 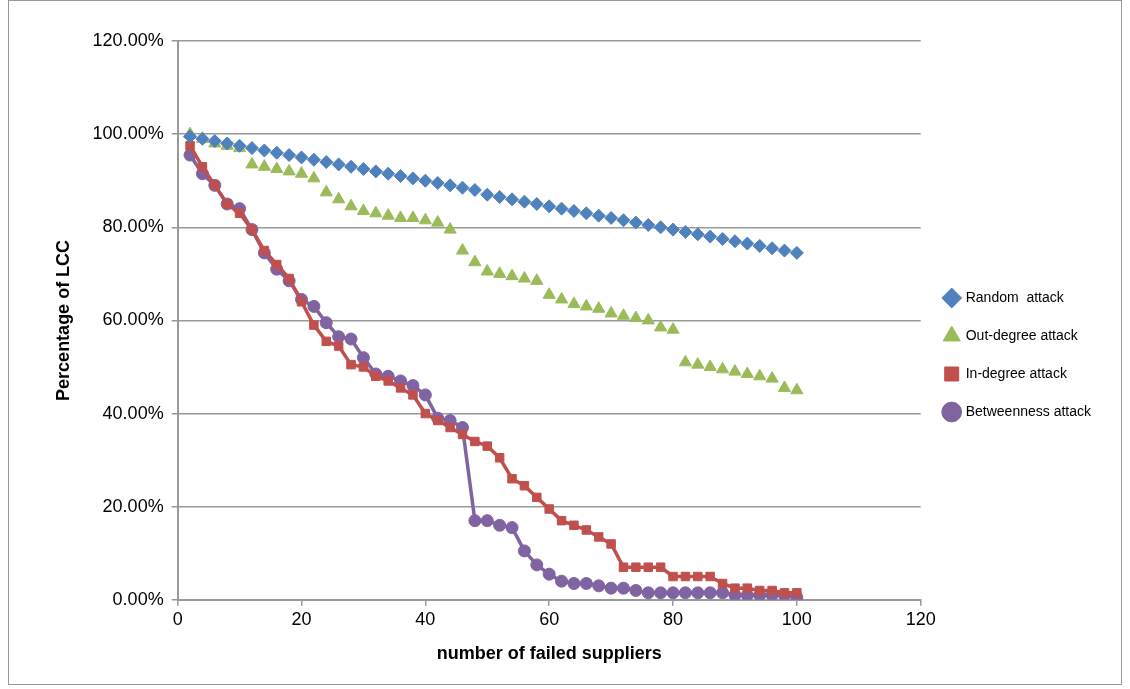 I want to click on x-tick-label: 60, so click(x=549, y=618).